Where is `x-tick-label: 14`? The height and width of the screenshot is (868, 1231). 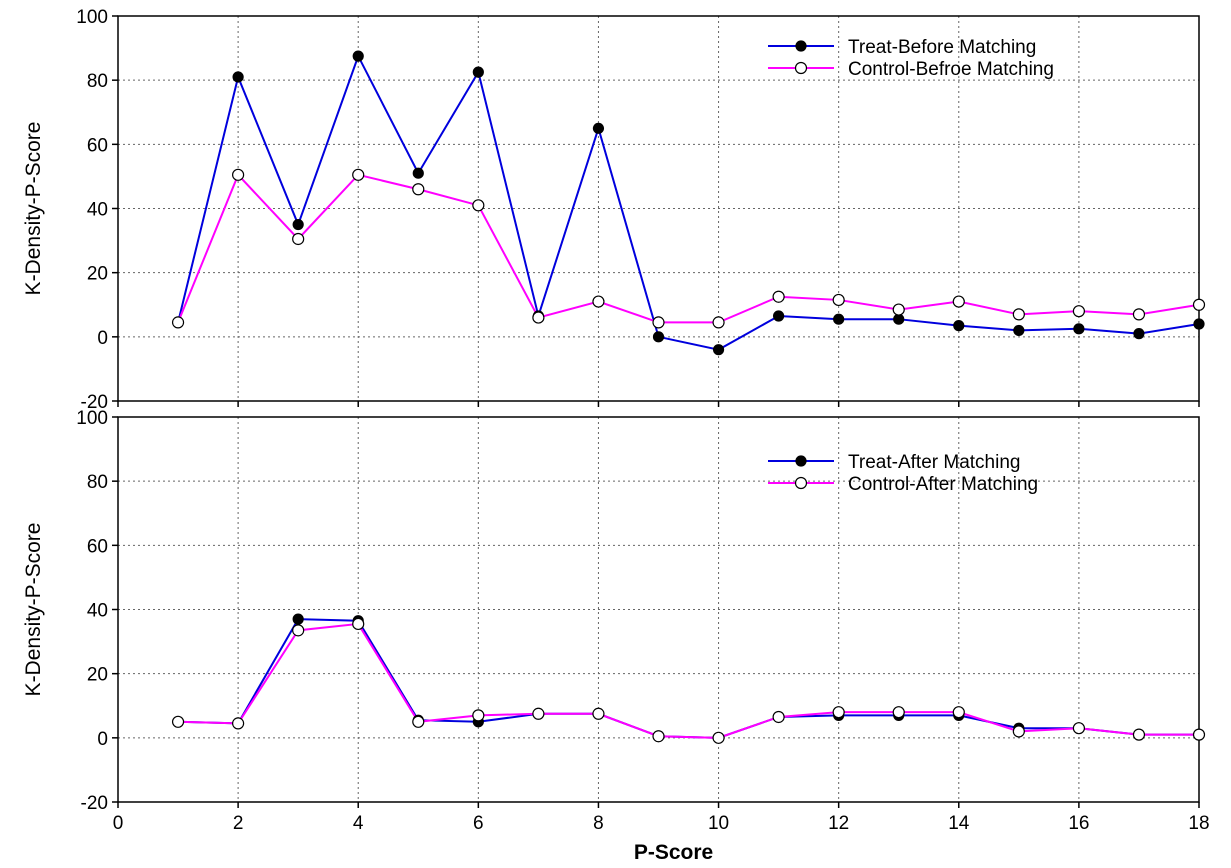 x-tick-label: 14 is located at coordinates (959, 823).